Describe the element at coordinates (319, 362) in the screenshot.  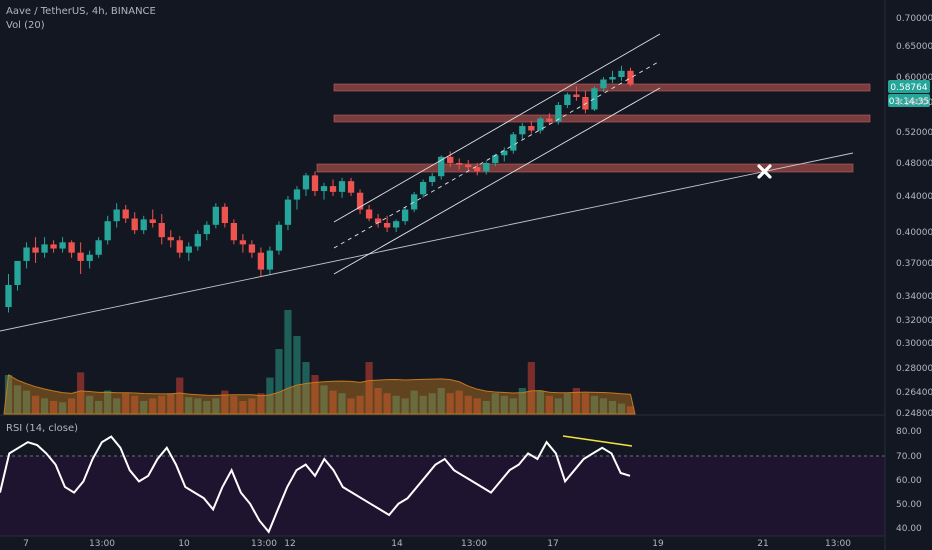
I see `volume-bars` at that location.